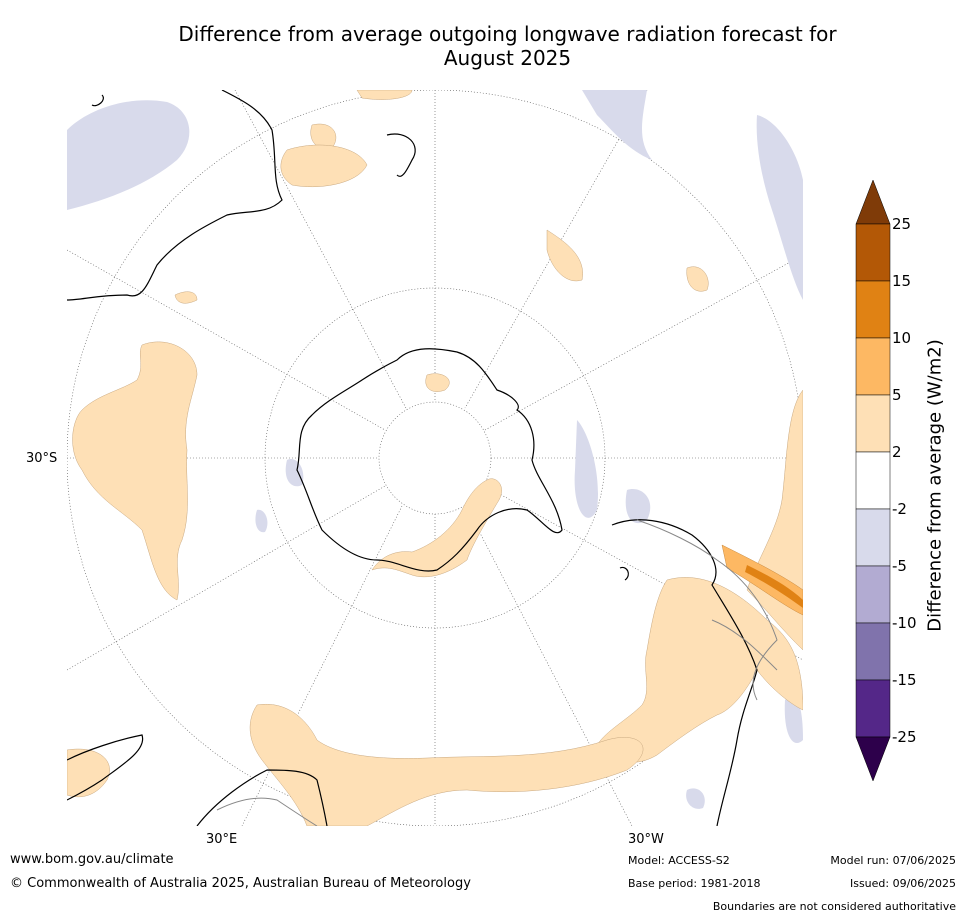 The width and height of the screenshot is (965, 919). I want to click on longitude-label-30w: 30°W, so click(646, 839).